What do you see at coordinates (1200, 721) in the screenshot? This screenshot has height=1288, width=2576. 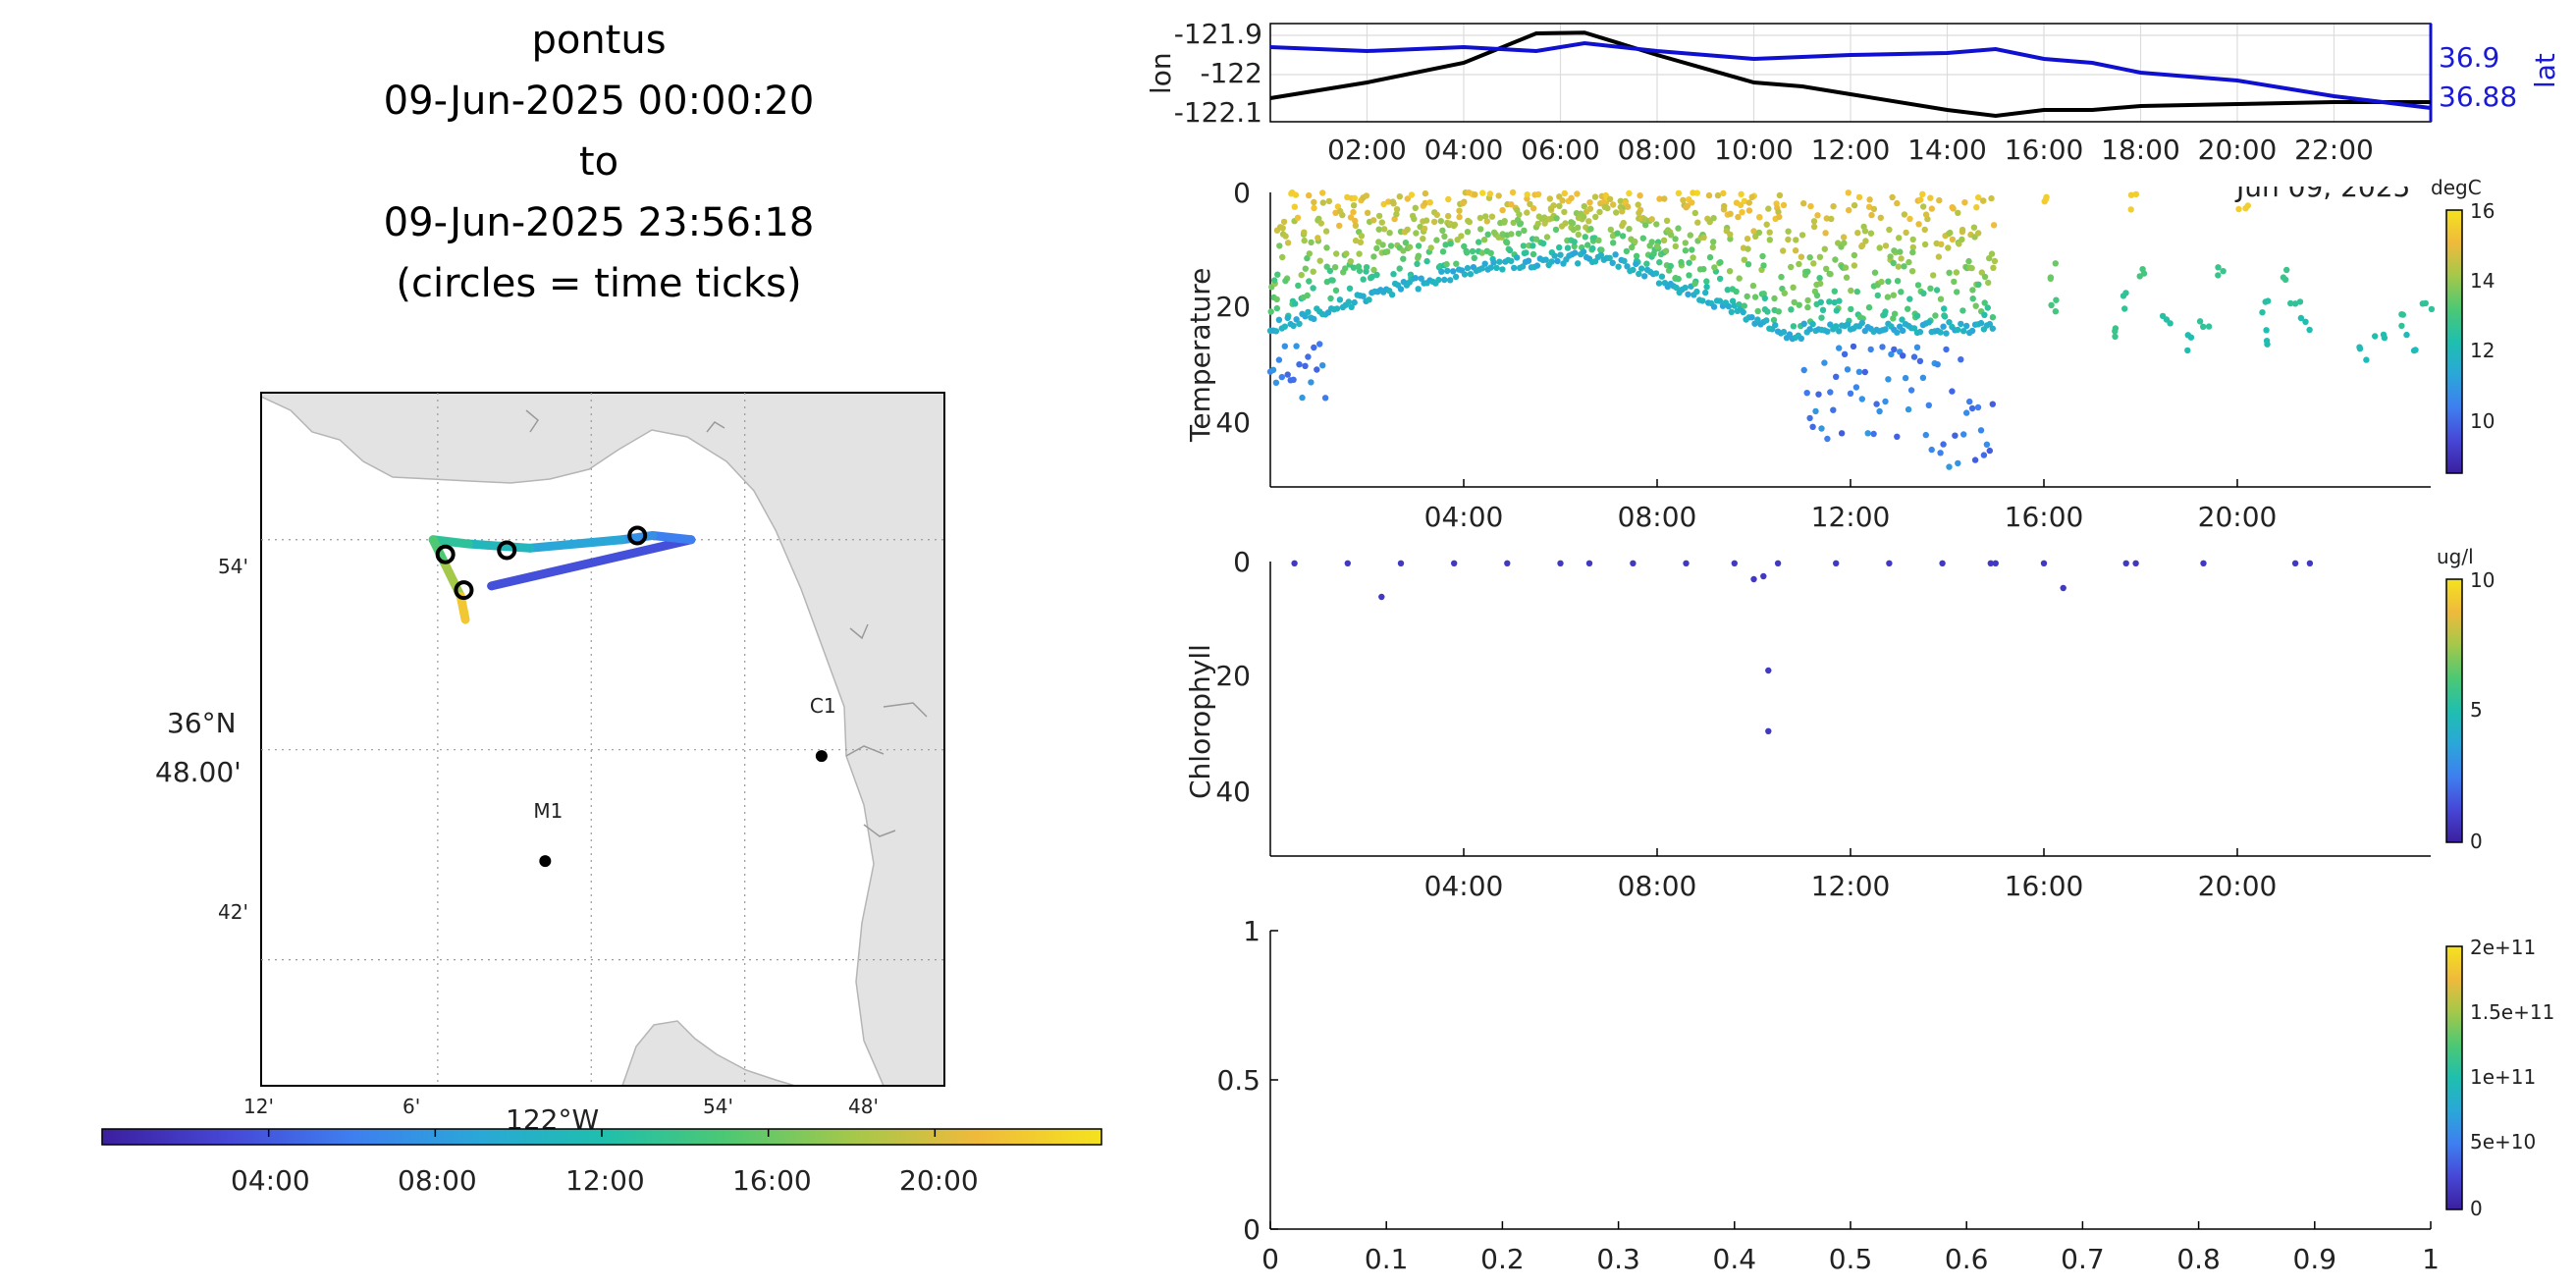 I see `chlorophyll-axis-label: Chlorophyll` at bounding box center [1200, 721].